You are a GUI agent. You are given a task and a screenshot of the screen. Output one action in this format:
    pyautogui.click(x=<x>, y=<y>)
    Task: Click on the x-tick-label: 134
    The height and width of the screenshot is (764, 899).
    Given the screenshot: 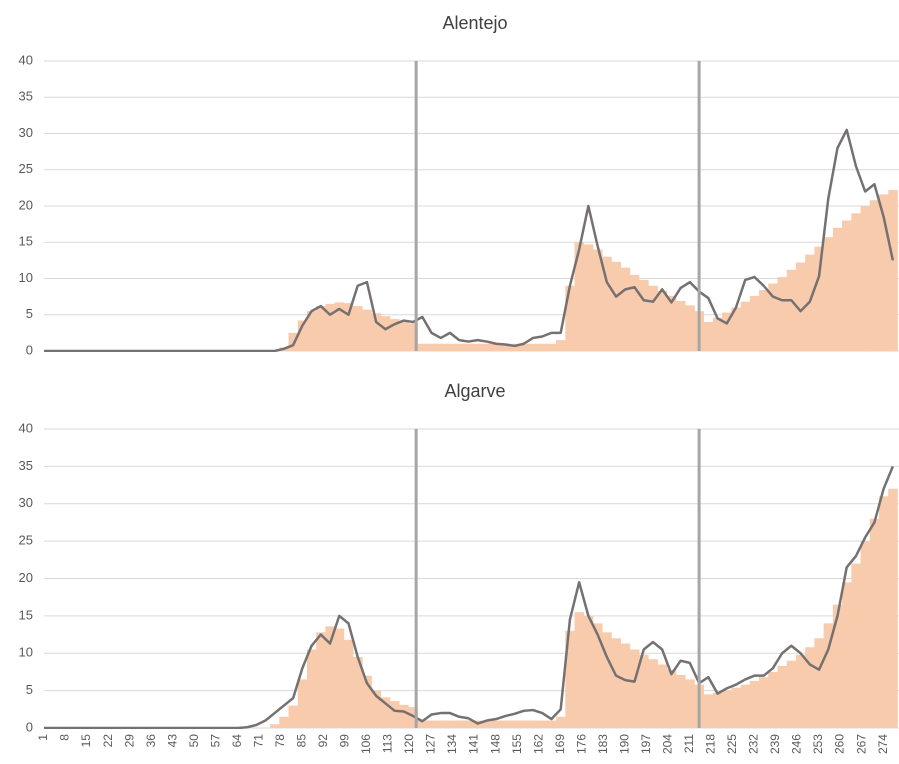 What is the action you would take?
    pyautogui.click(x=452, y=744)
    